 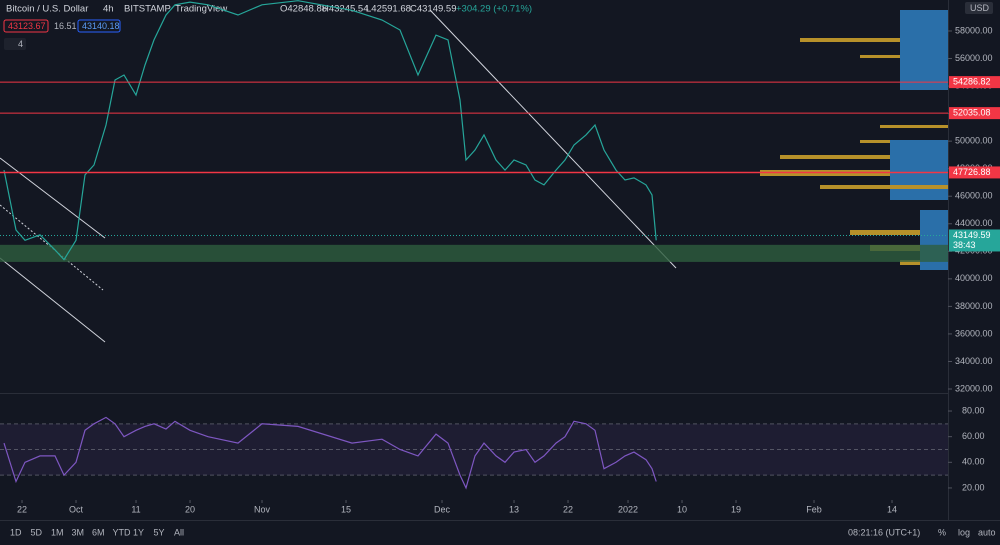 What do you see at coordinates (190, 509) in the screenshot?
I see `x-tick-label: 20` at bounding box center [190, 509].